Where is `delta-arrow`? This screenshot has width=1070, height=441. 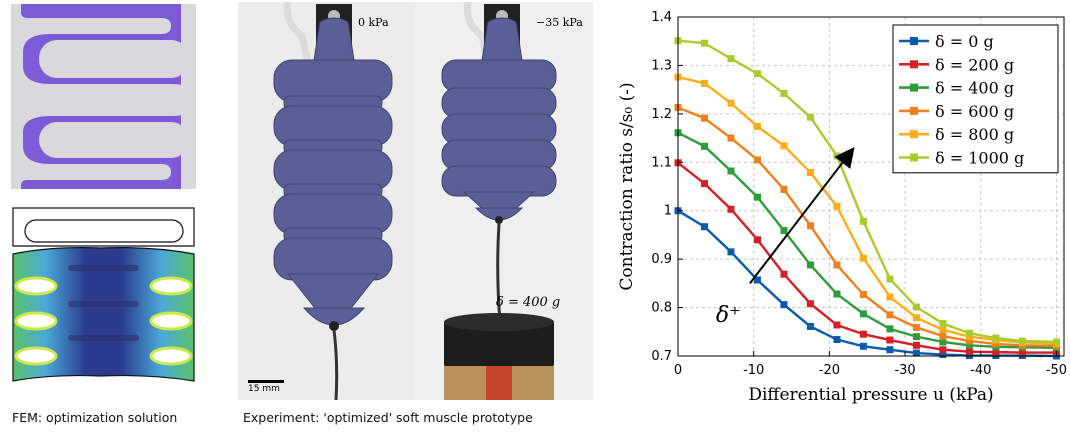 delta-arrow is located at coordinates (802, 215).